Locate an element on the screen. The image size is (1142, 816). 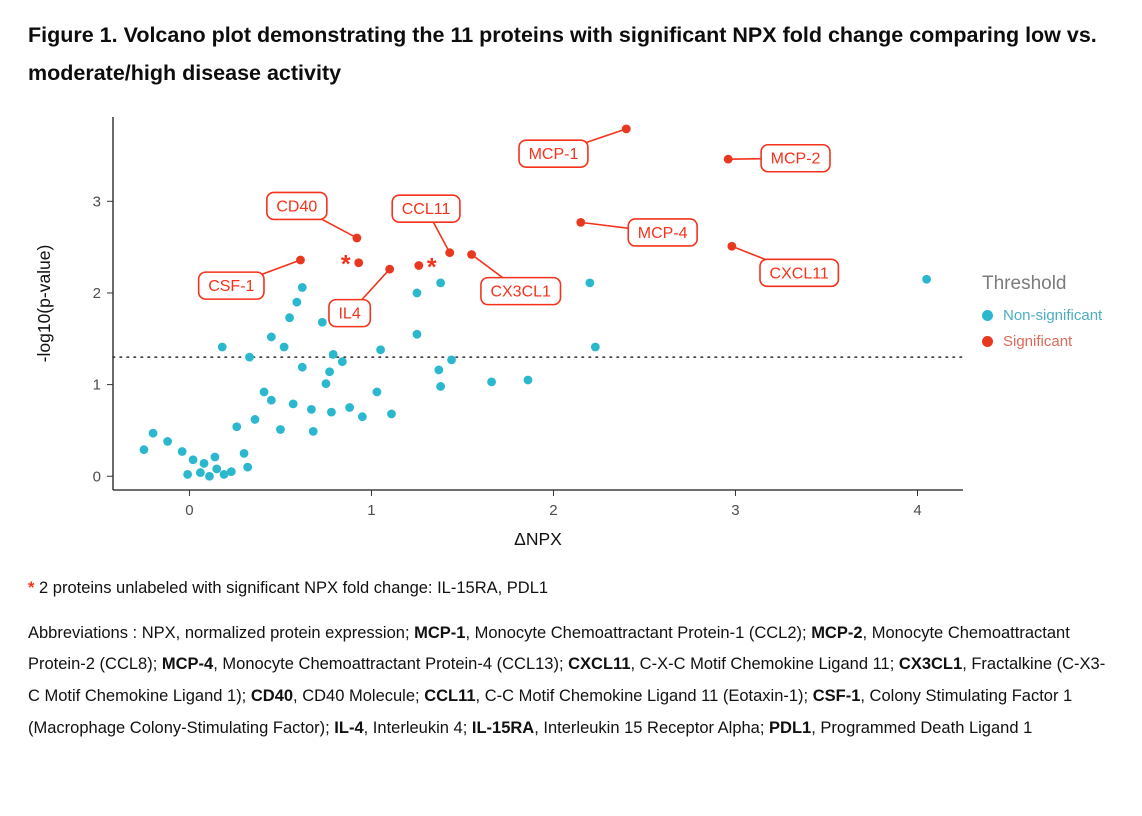
y-tick-label: 2 is located at coordinates (97, 292).